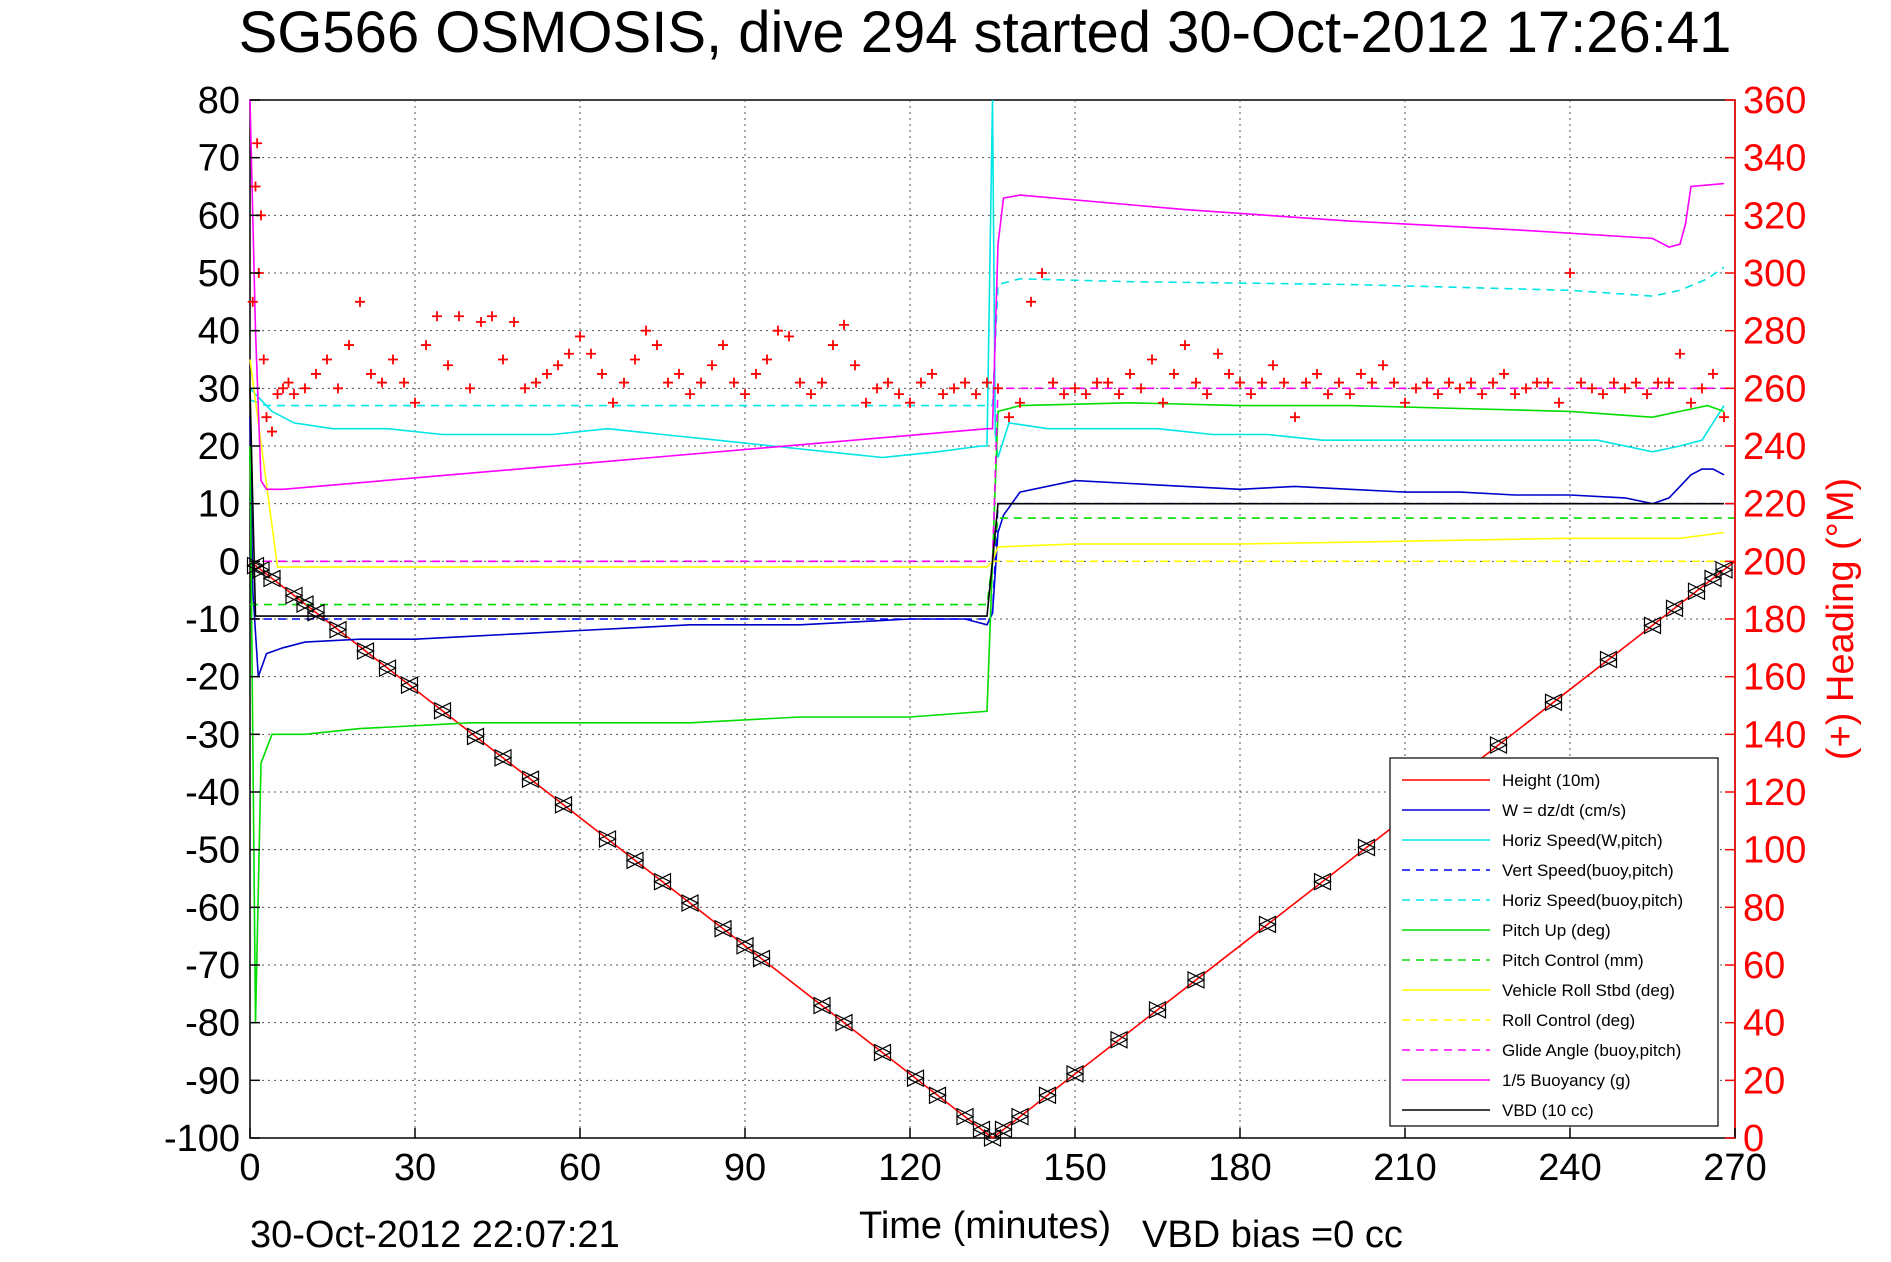  I want to click on x-tick-label: 30, so click(415, 1168).